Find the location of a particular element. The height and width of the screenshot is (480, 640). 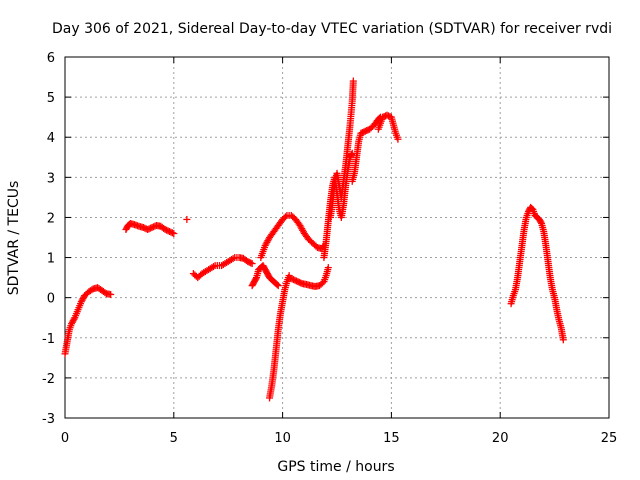

x-tick-label: 0 is located at coordinates (65, 438).